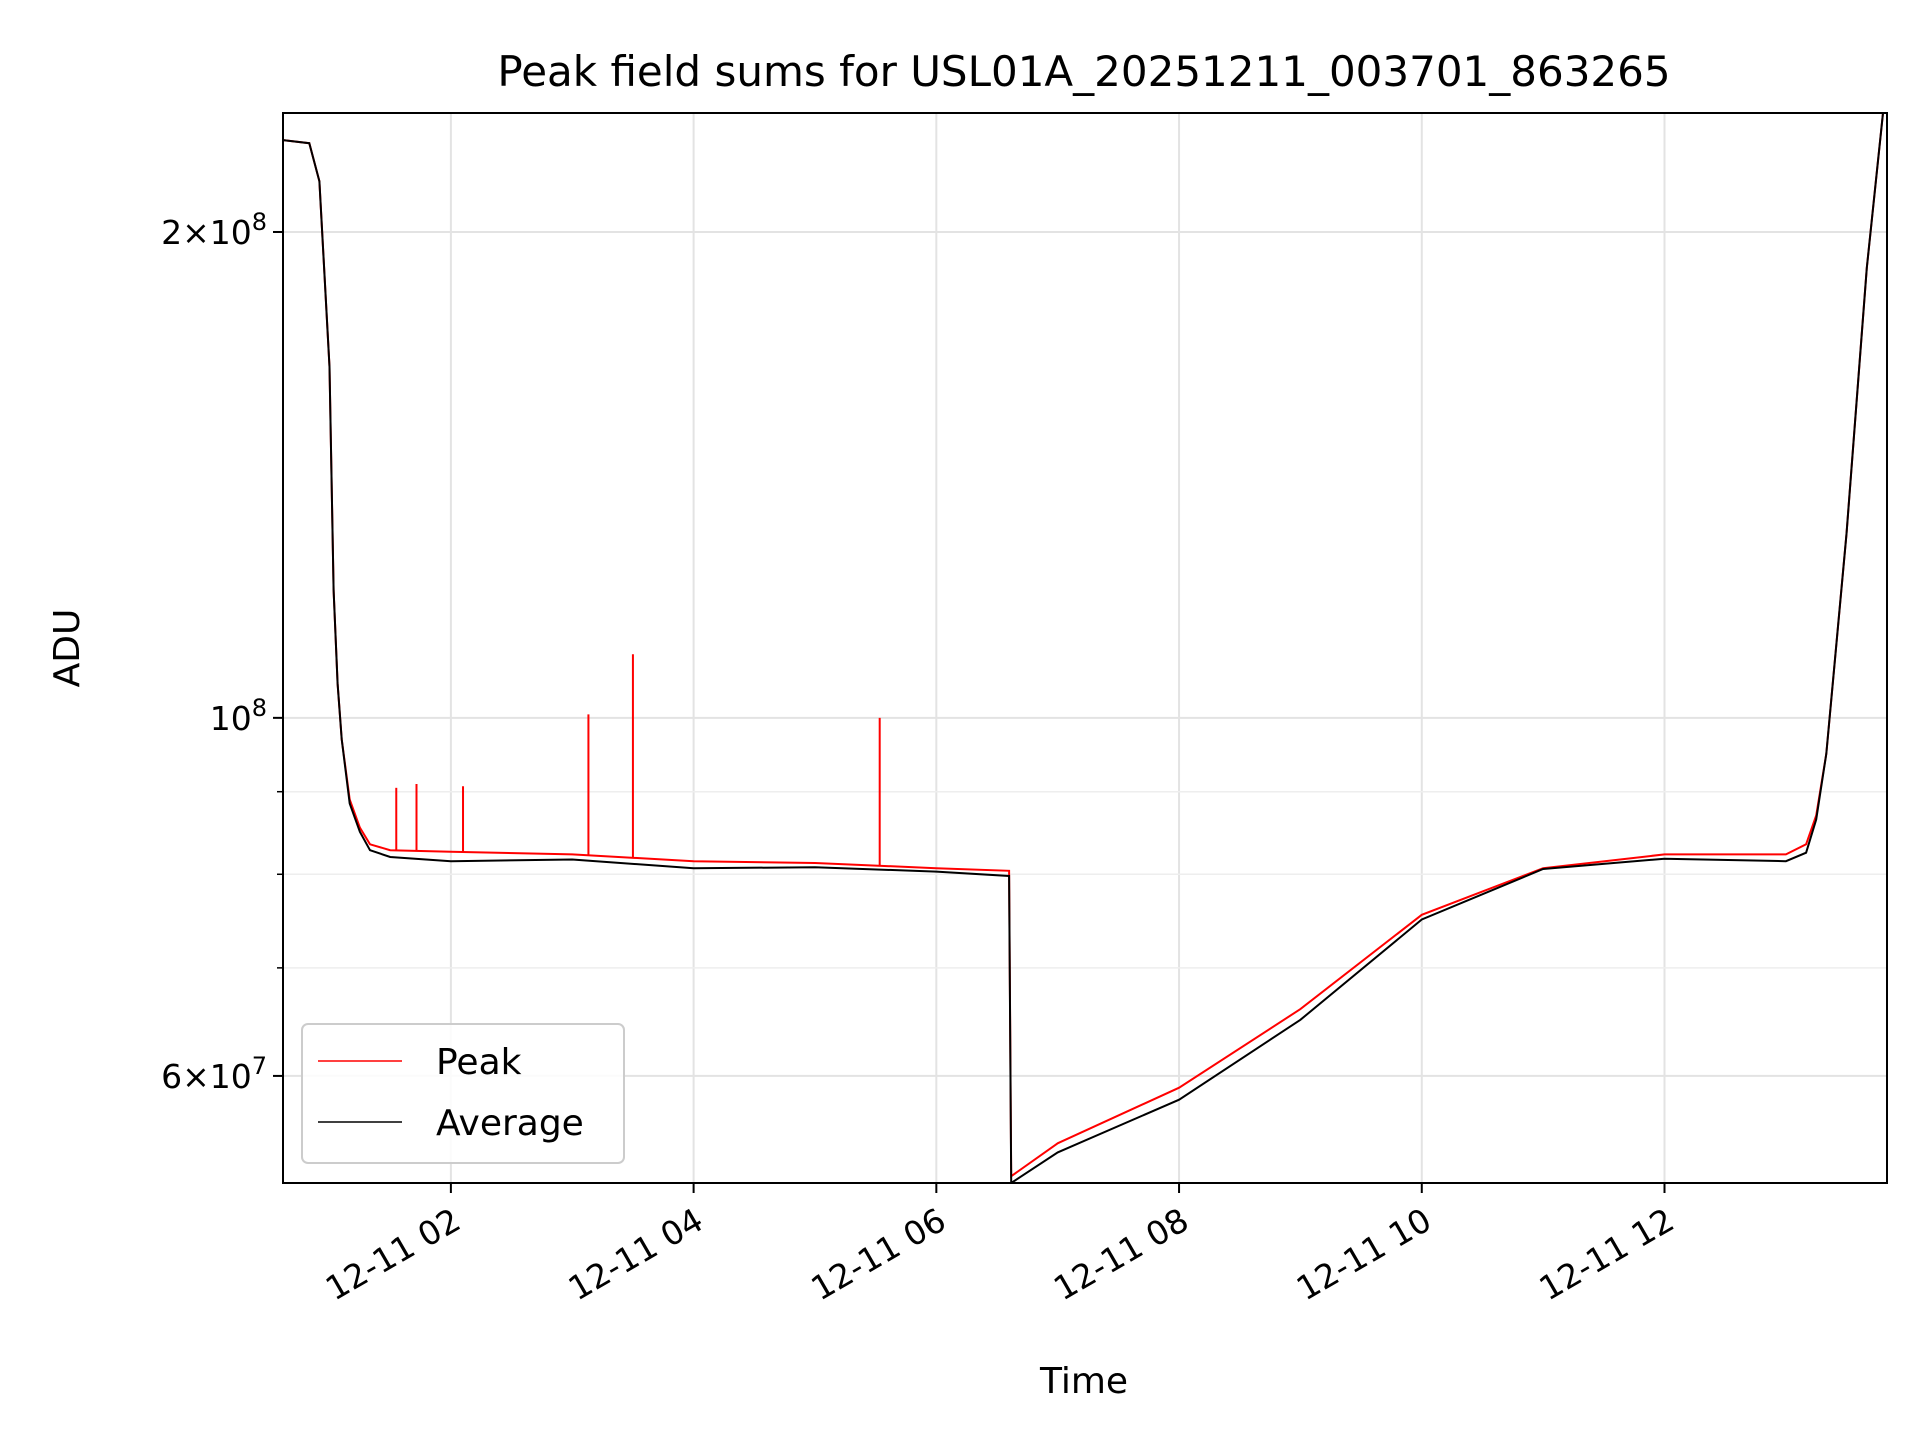 This screenshot has height=1440, width=1920. I want to click on y-tick-label: 2×108, so click(214, 230).